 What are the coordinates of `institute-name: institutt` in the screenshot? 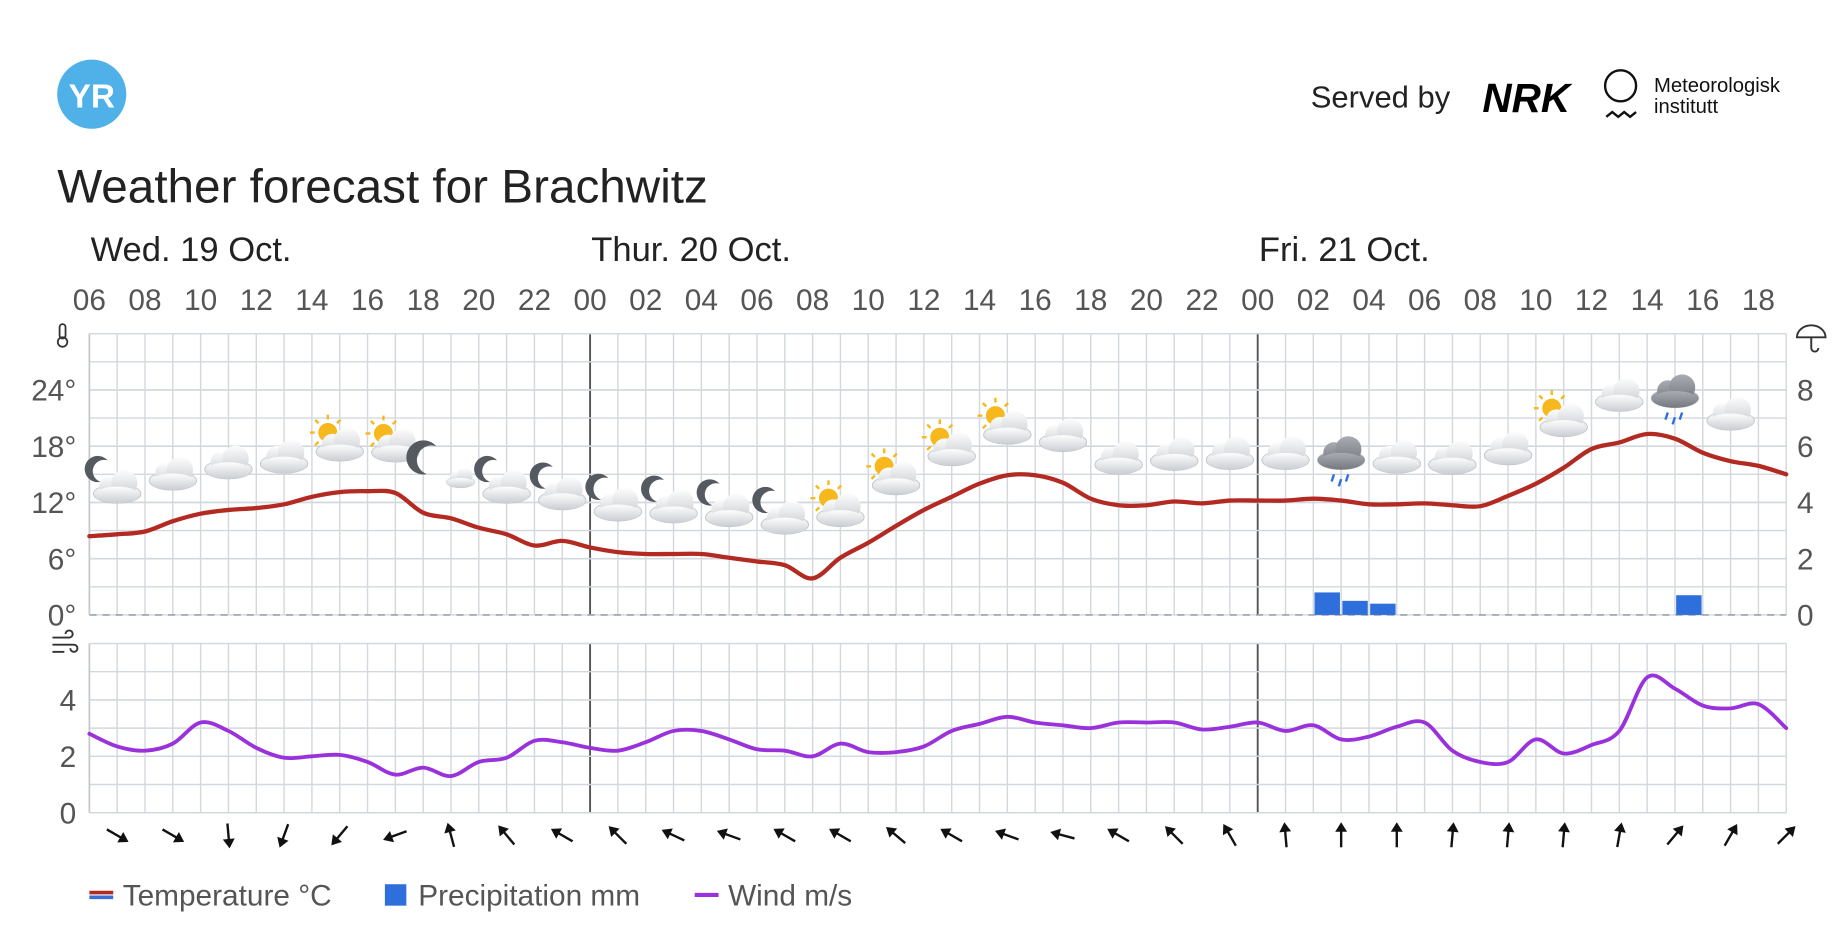 It's located at (1686, 107).